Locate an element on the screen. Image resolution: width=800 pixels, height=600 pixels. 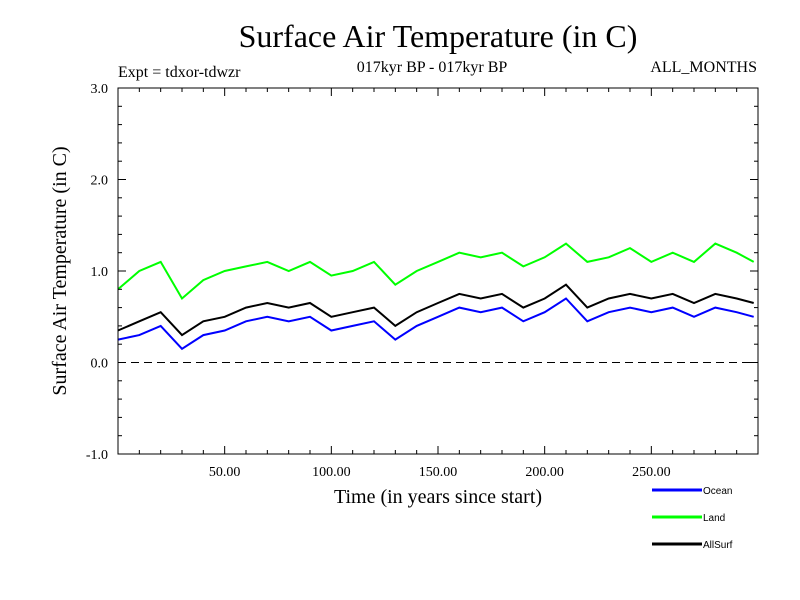
y-tick-label: 0.0 is located at coordinates (100, 364).